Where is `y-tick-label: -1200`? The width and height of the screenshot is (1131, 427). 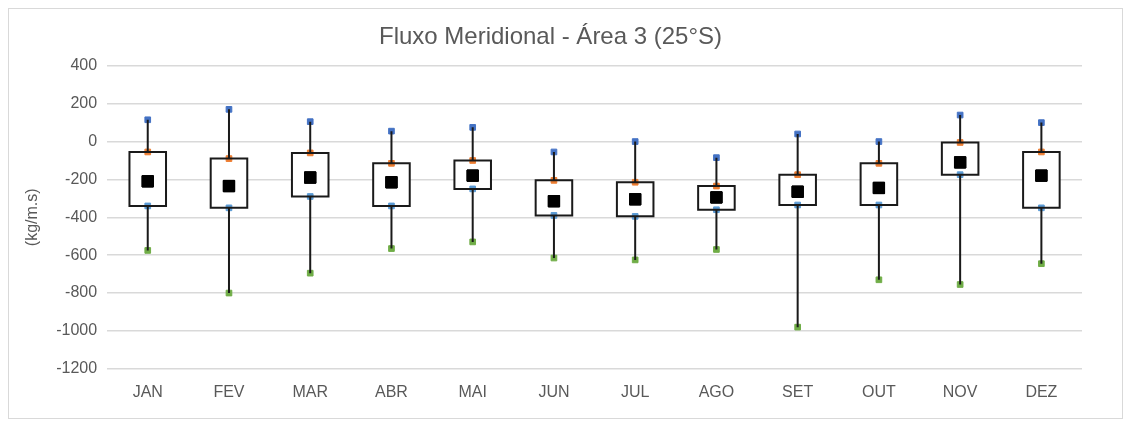 y-tick-label: -1200 is located at coordinates (77, 368).